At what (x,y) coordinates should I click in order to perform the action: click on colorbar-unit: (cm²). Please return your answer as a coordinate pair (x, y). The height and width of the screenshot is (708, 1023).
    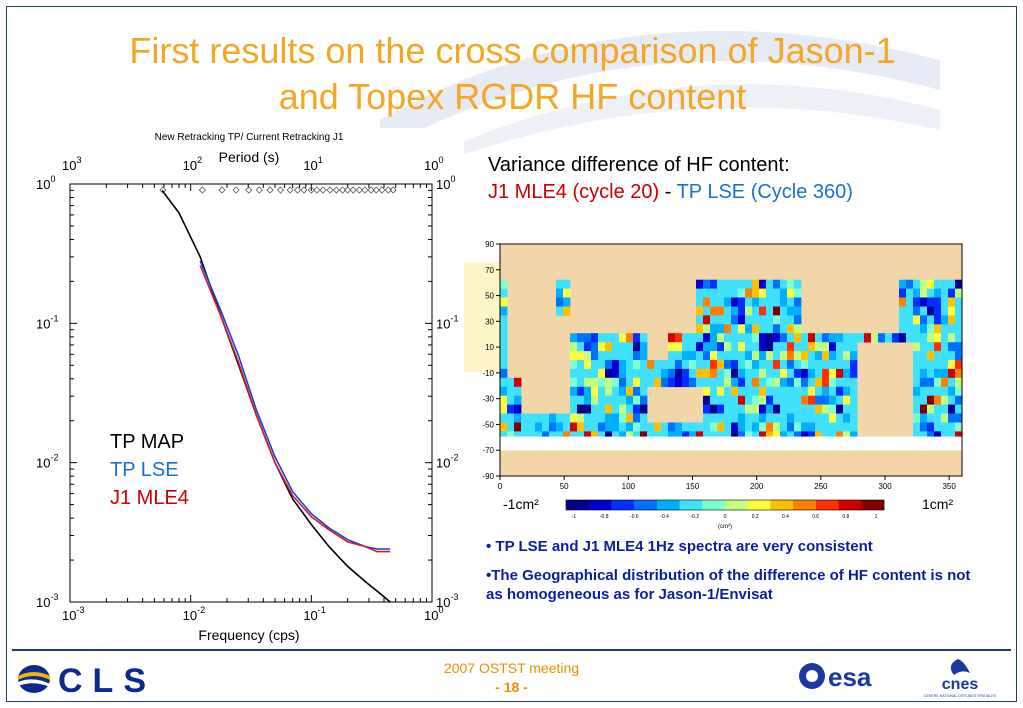
    Looking at the image, I should click on (725, 527).